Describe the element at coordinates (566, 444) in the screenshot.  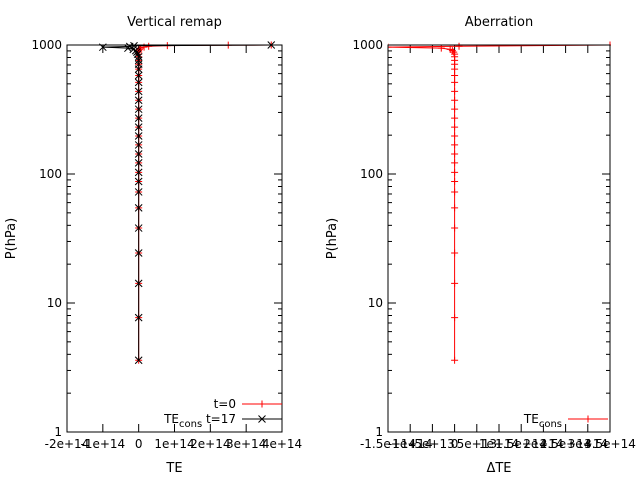
I see `x-tick-label: 2.5e+14` at that location.